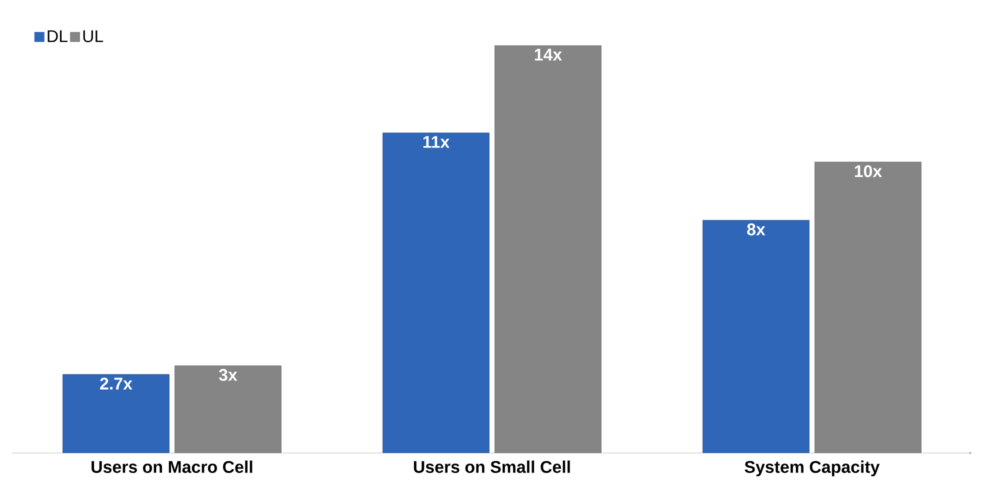  What do you see at coordinates (116, 384) in the screenshot?
I see `data-label: 2.7x` at bounding box center [116, 384].